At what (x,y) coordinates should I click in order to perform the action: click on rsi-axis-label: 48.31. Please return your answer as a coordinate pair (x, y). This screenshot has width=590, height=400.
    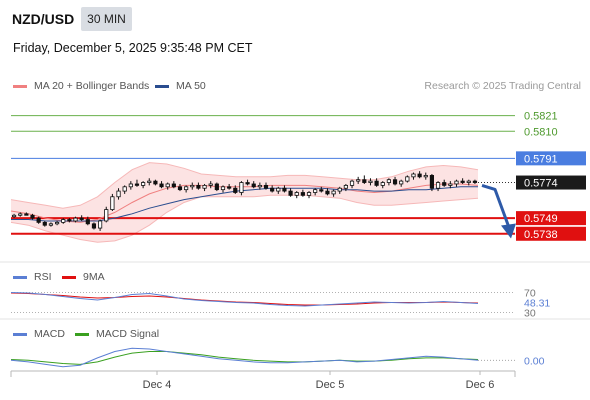
    Looking at the image, I should click on (537, 304).